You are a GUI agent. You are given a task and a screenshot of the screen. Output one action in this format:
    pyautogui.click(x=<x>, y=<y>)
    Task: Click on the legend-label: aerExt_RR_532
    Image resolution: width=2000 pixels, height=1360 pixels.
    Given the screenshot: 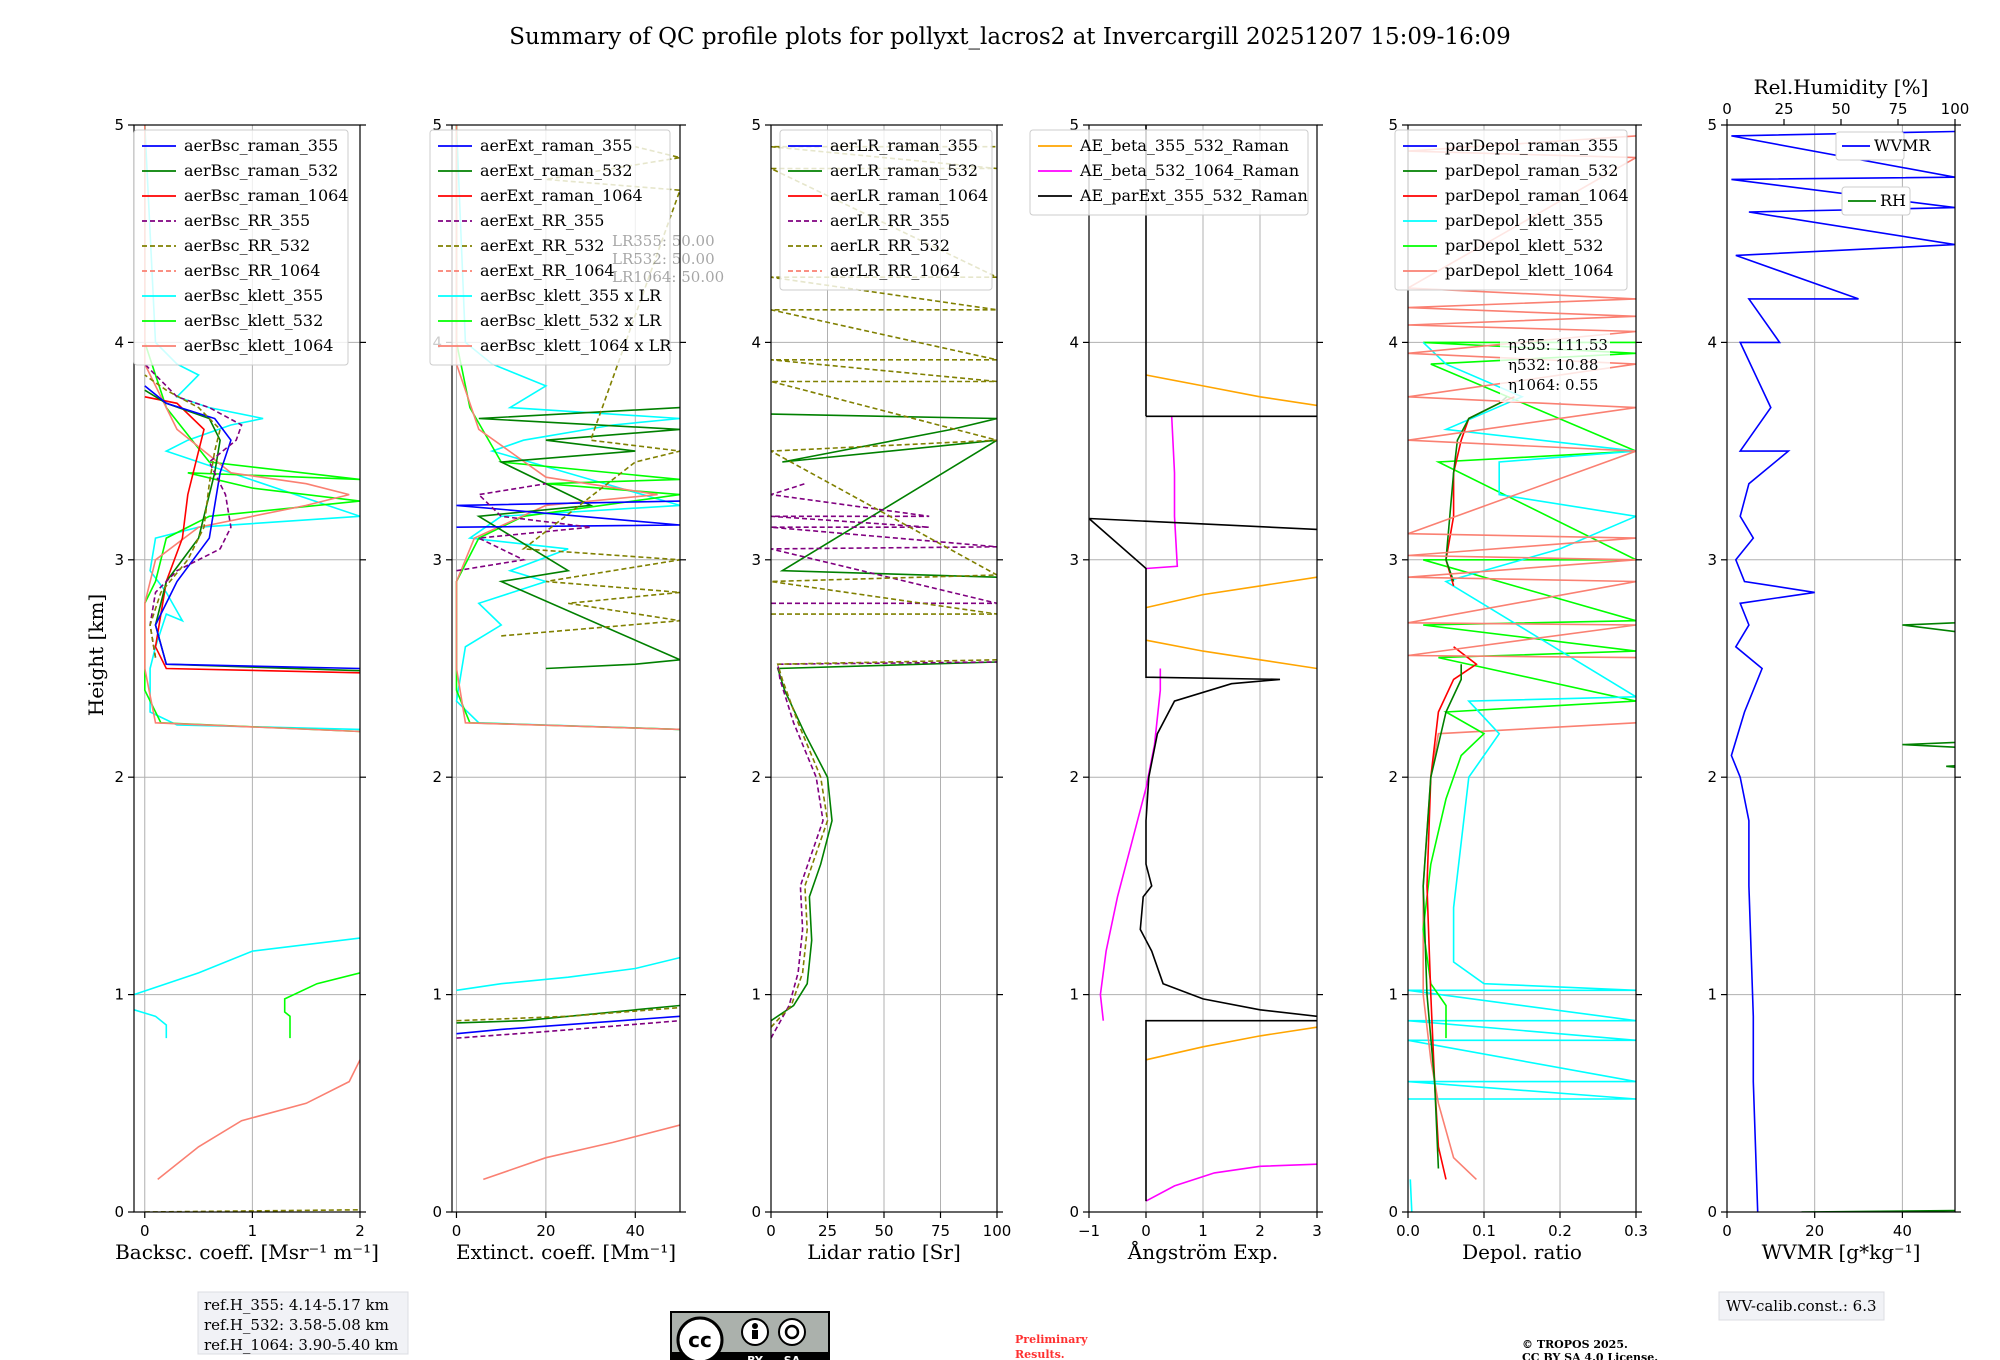 What is the action you would take?
    pyautogui.click(x=542, y=245)
    